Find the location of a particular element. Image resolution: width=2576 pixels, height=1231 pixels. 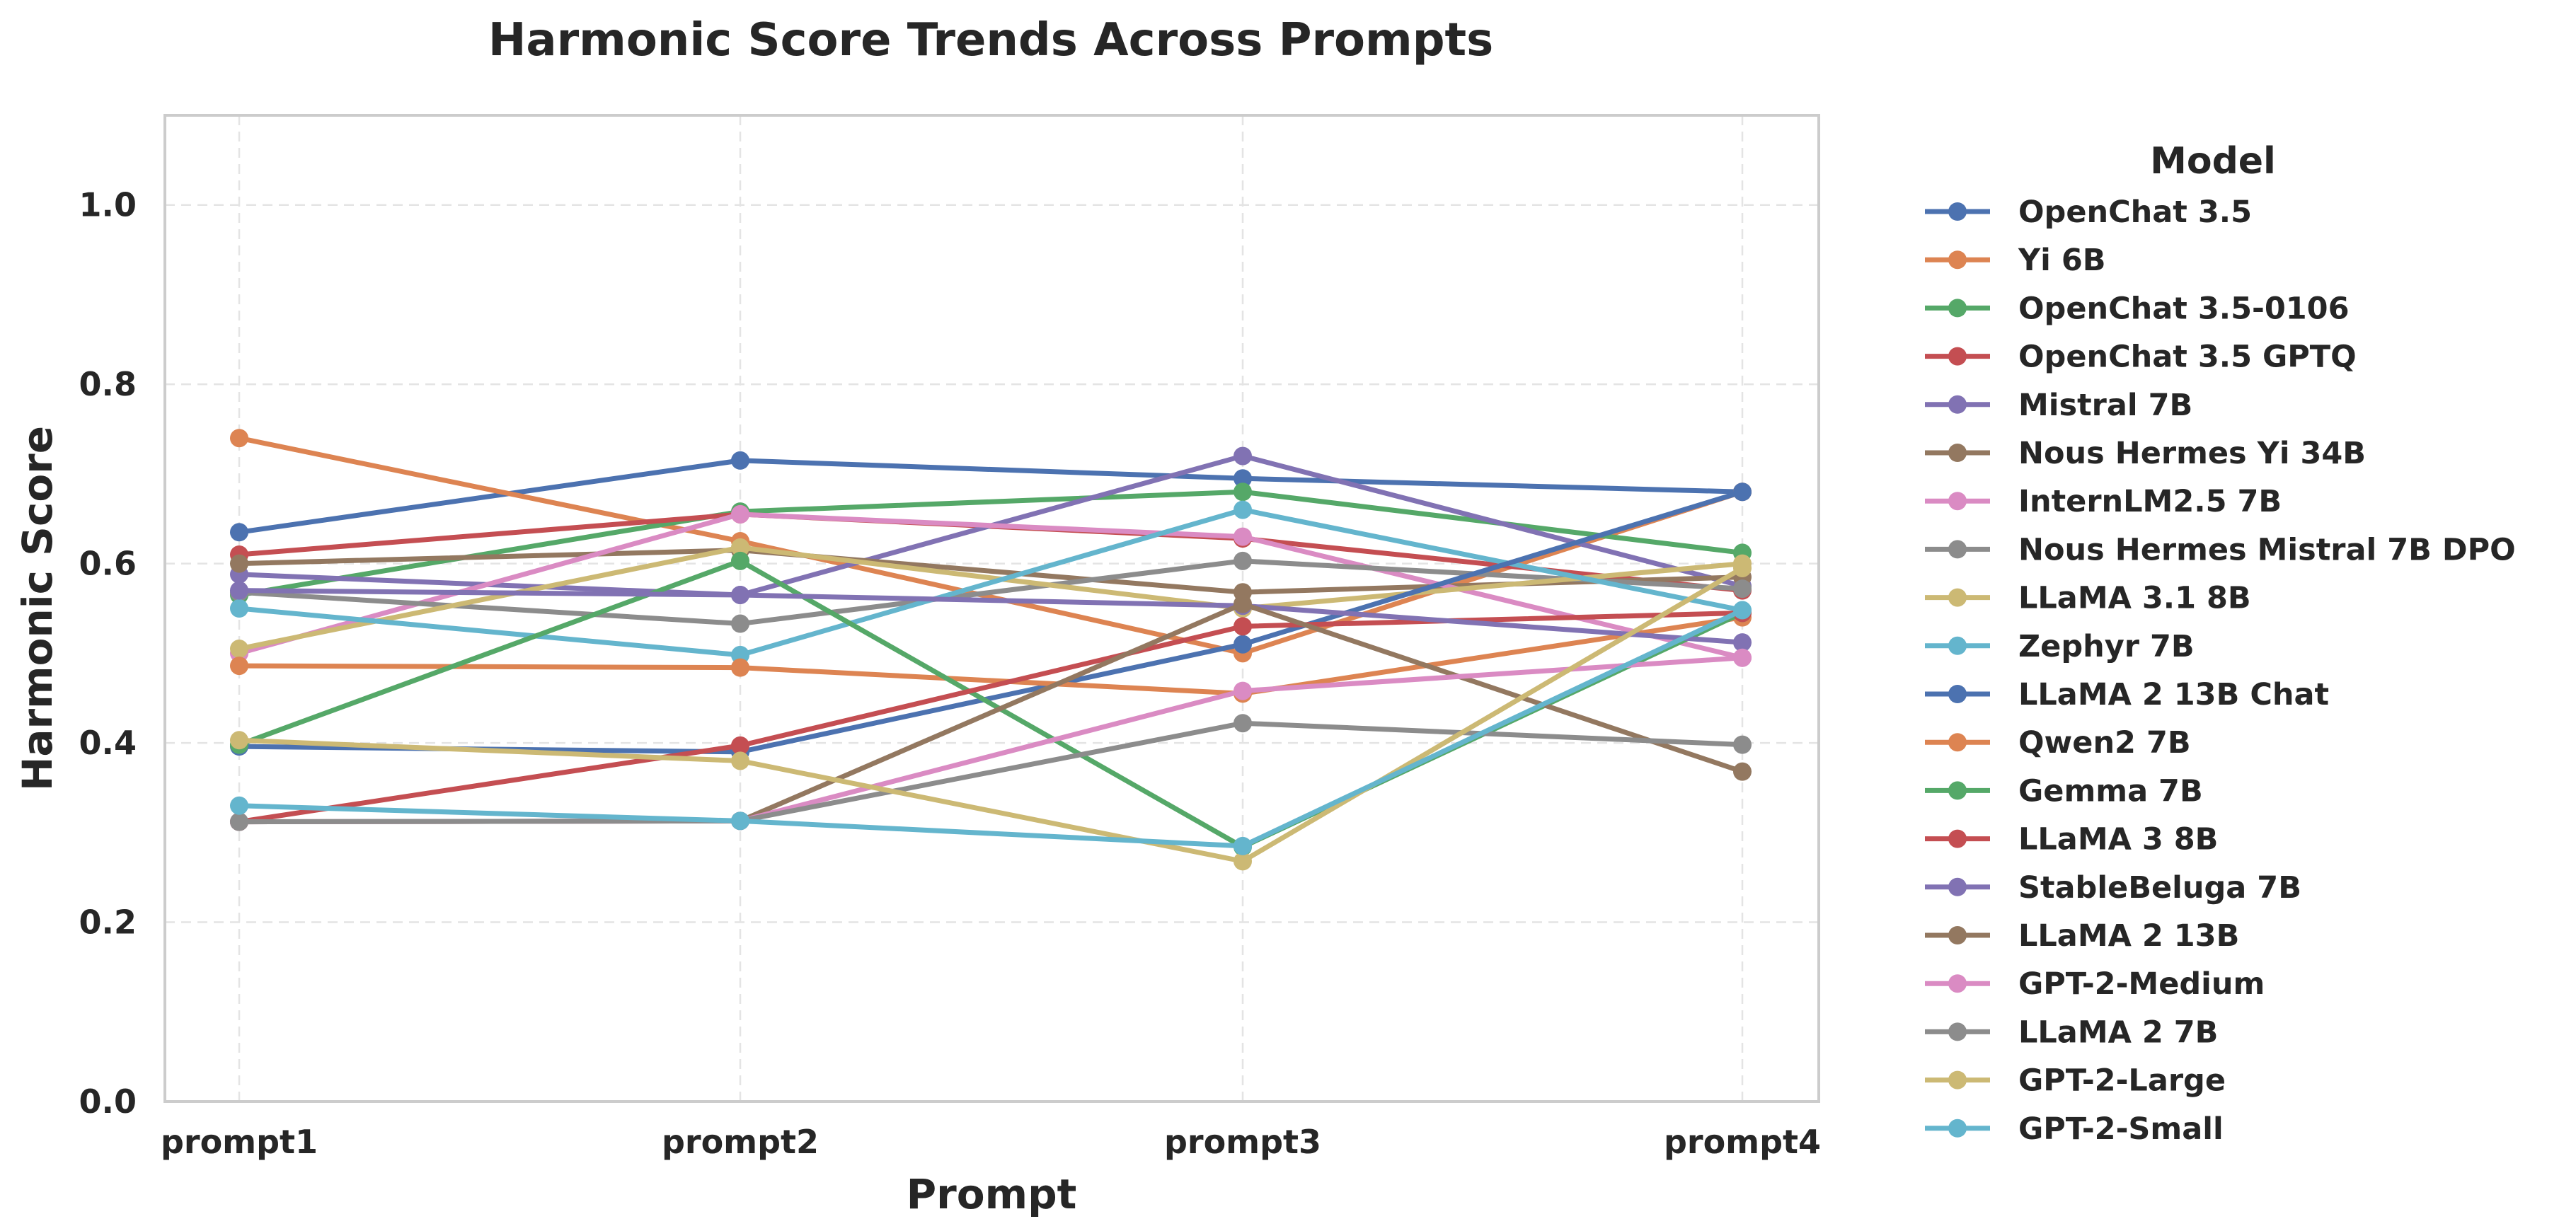

legend-label: Nous Hermes Yi 34B is located at coordinates (2192, 453).